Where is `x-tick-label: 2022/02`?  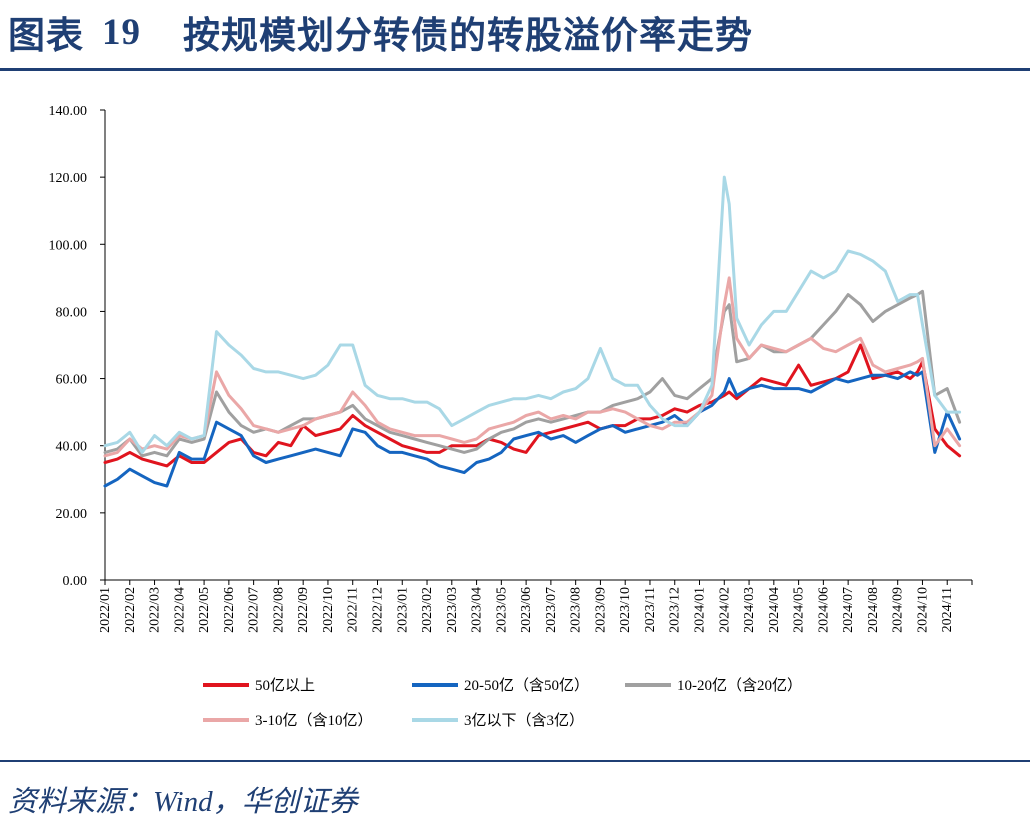 x-tick-label: 2022/02 is located at coordinates (130, 610).